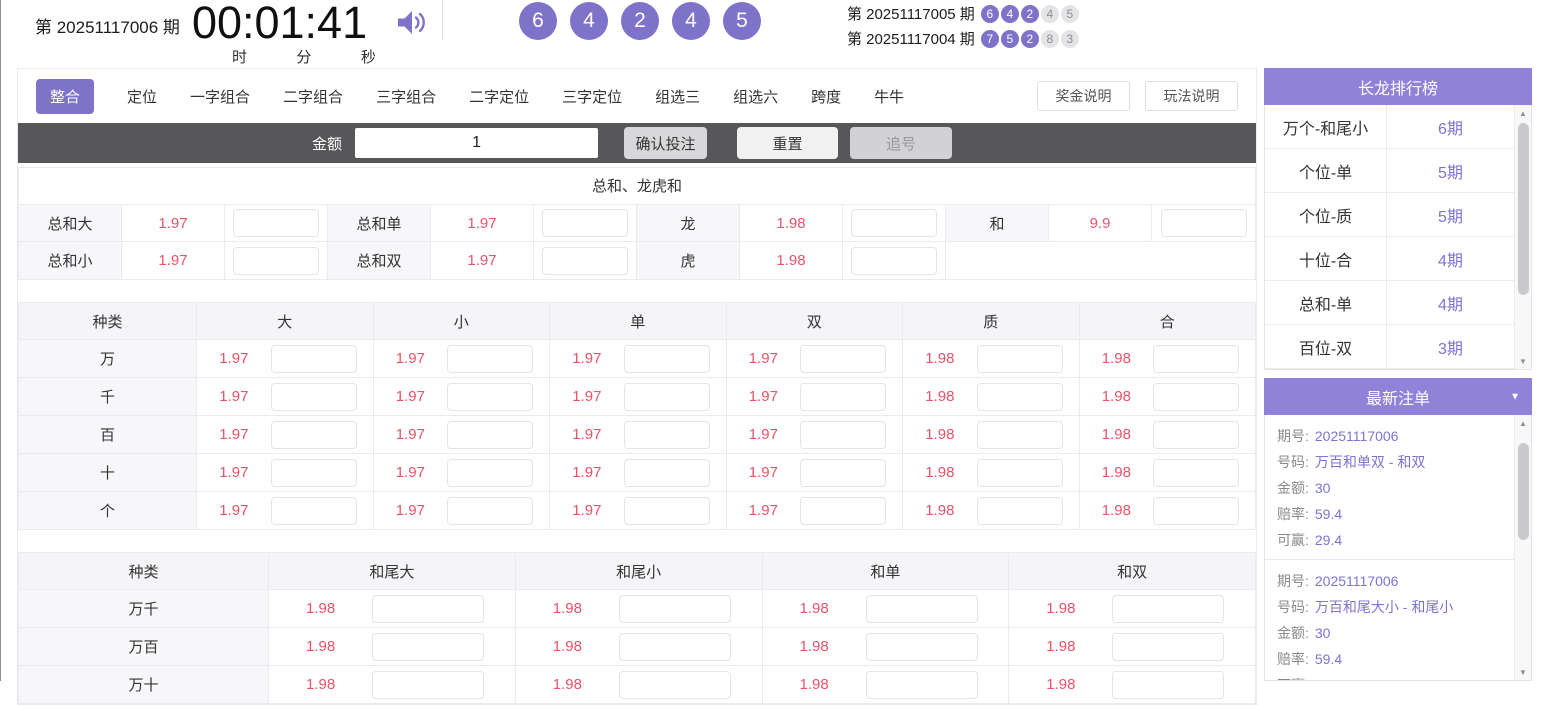 The image size is (1544, 705). Describe the element at coordinates (592, 97) in the screenshot. I see `play-tab: 三字定位` at that location.